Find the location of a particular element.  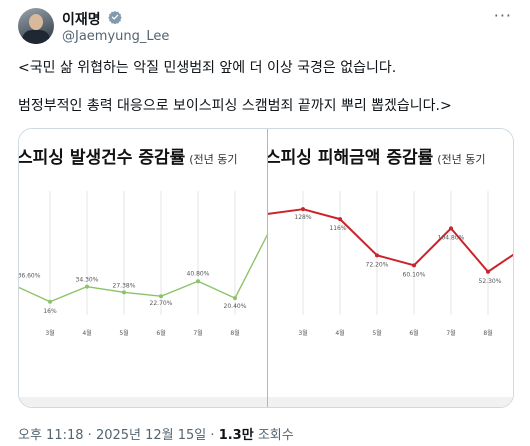

chart-damage-title: 스피싱 피해금액 증감률 (전년 동기 is located at coordinates (377, 158).